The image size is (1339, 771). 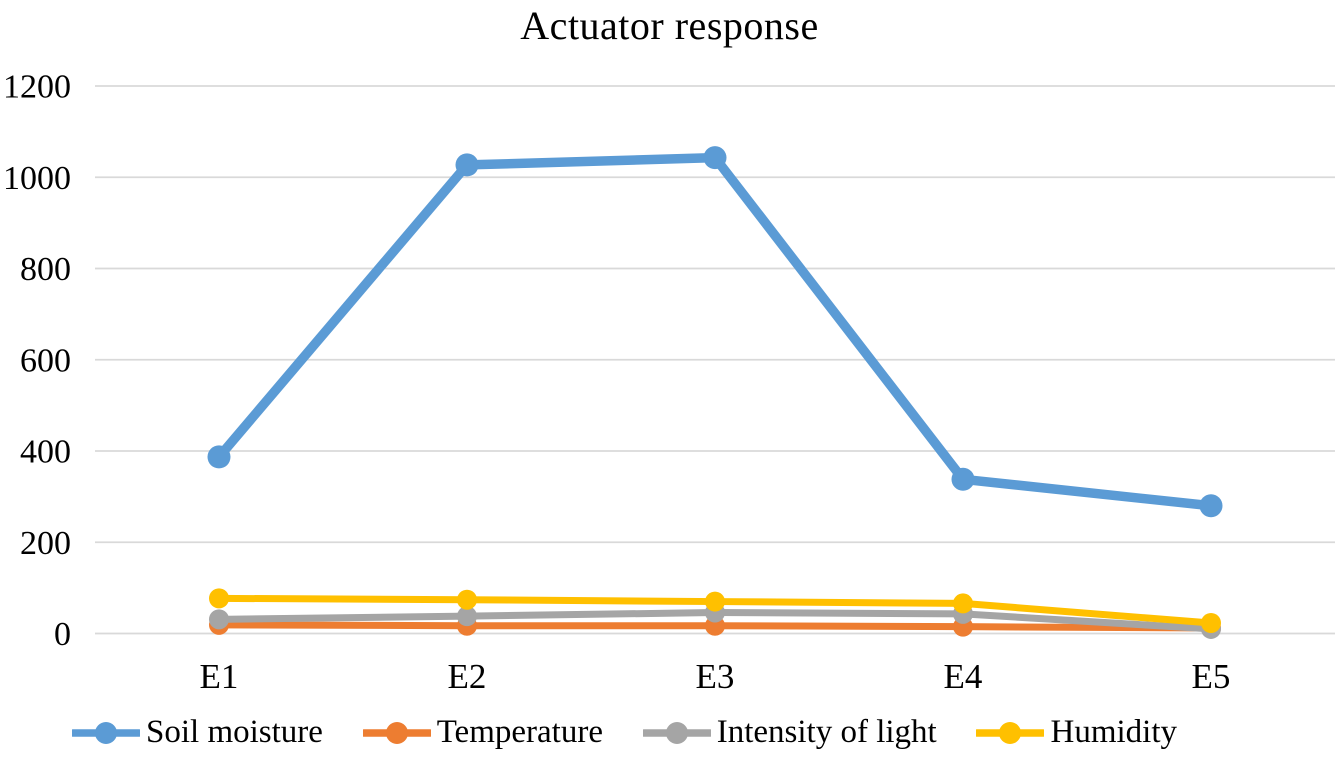 What do you see at coordinates (519, 732) in the screenshot?
I see `legend-label: Temperature` at bounding box center [519, 732].